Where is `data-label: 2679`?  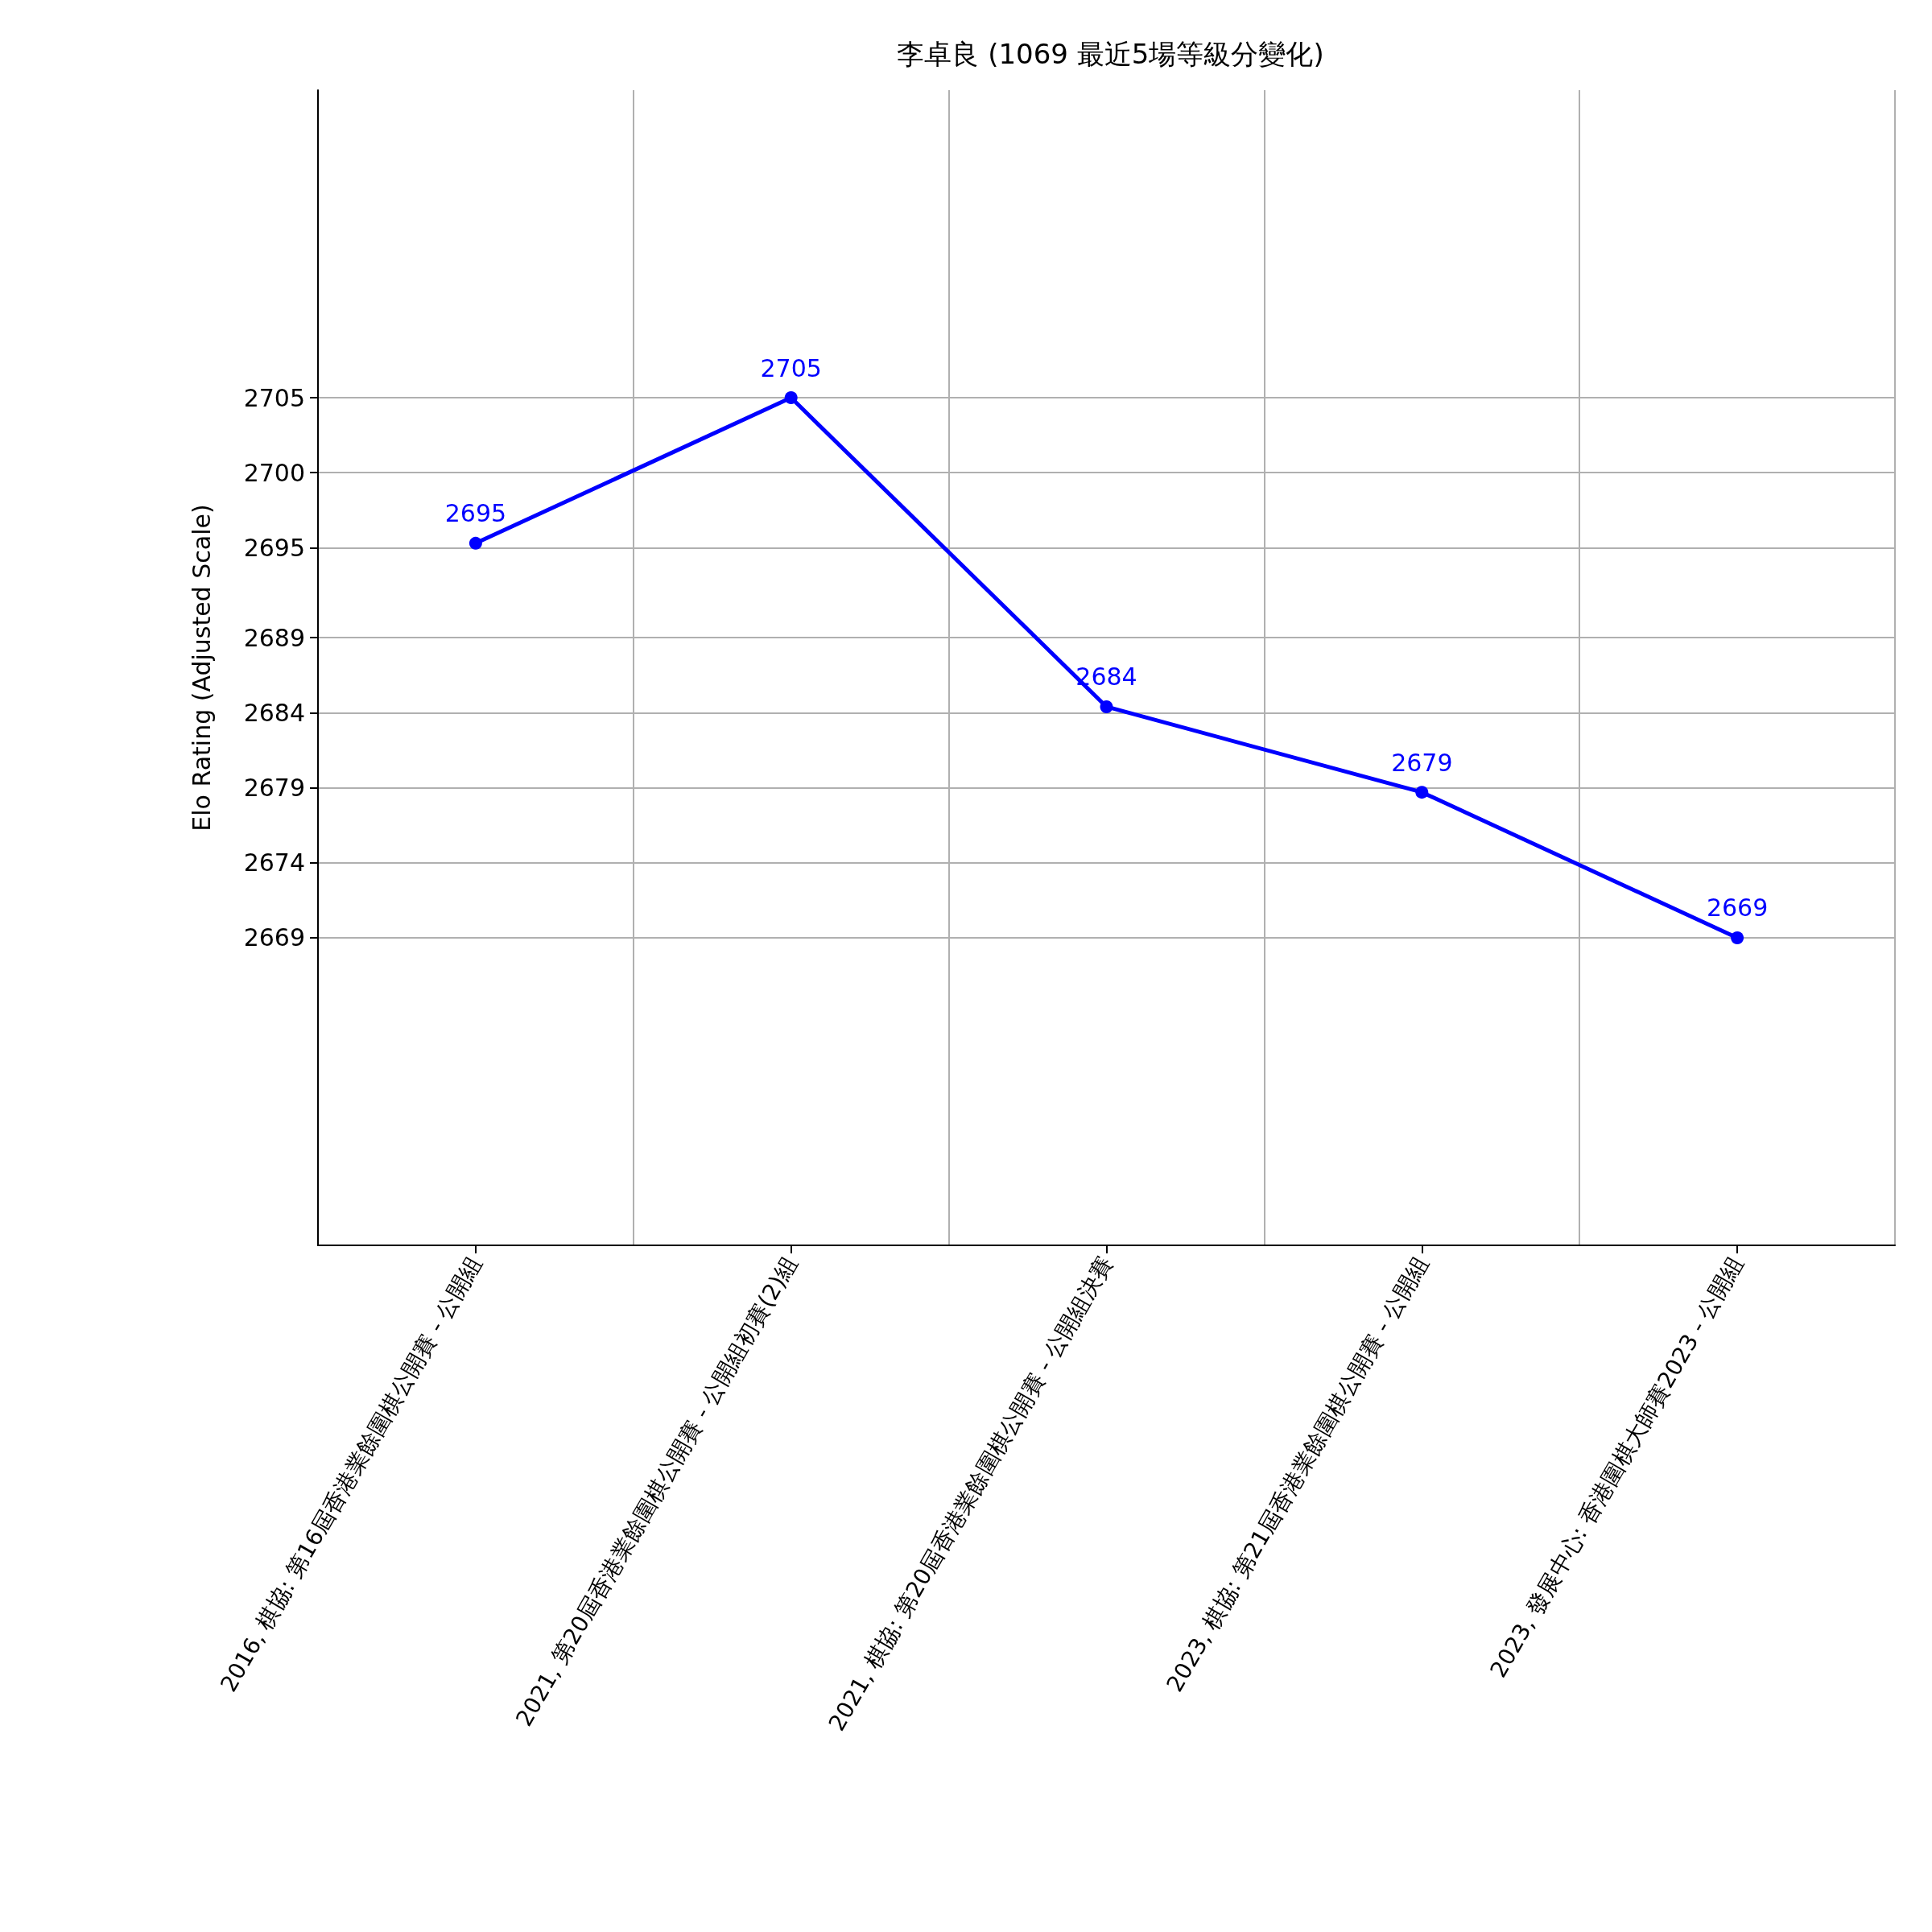 data-label: 2679 is located at coordinates (1422, 762).